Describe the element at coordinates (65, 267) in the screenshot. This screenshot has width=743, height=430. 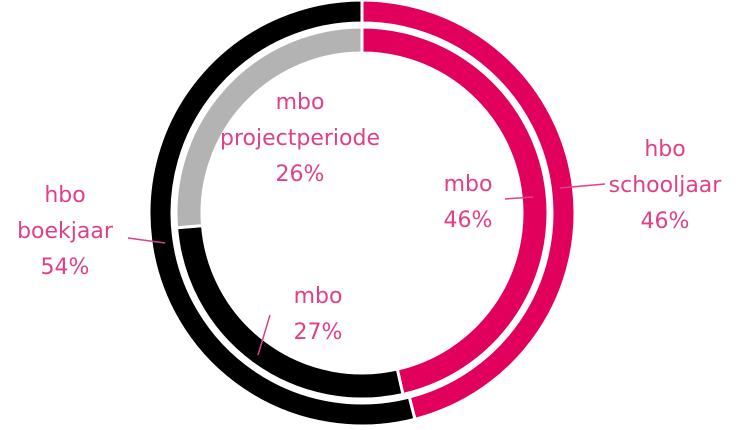
I see `segment-label: 54%` at that location.